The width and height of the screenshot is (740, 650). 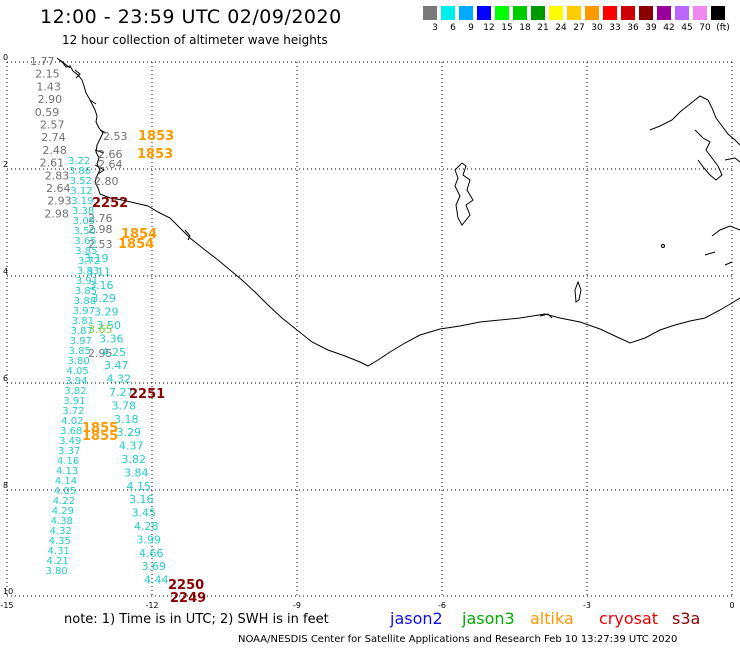 I want to click on wave-value-cyan: 4.37, so click(x=131, y=446).